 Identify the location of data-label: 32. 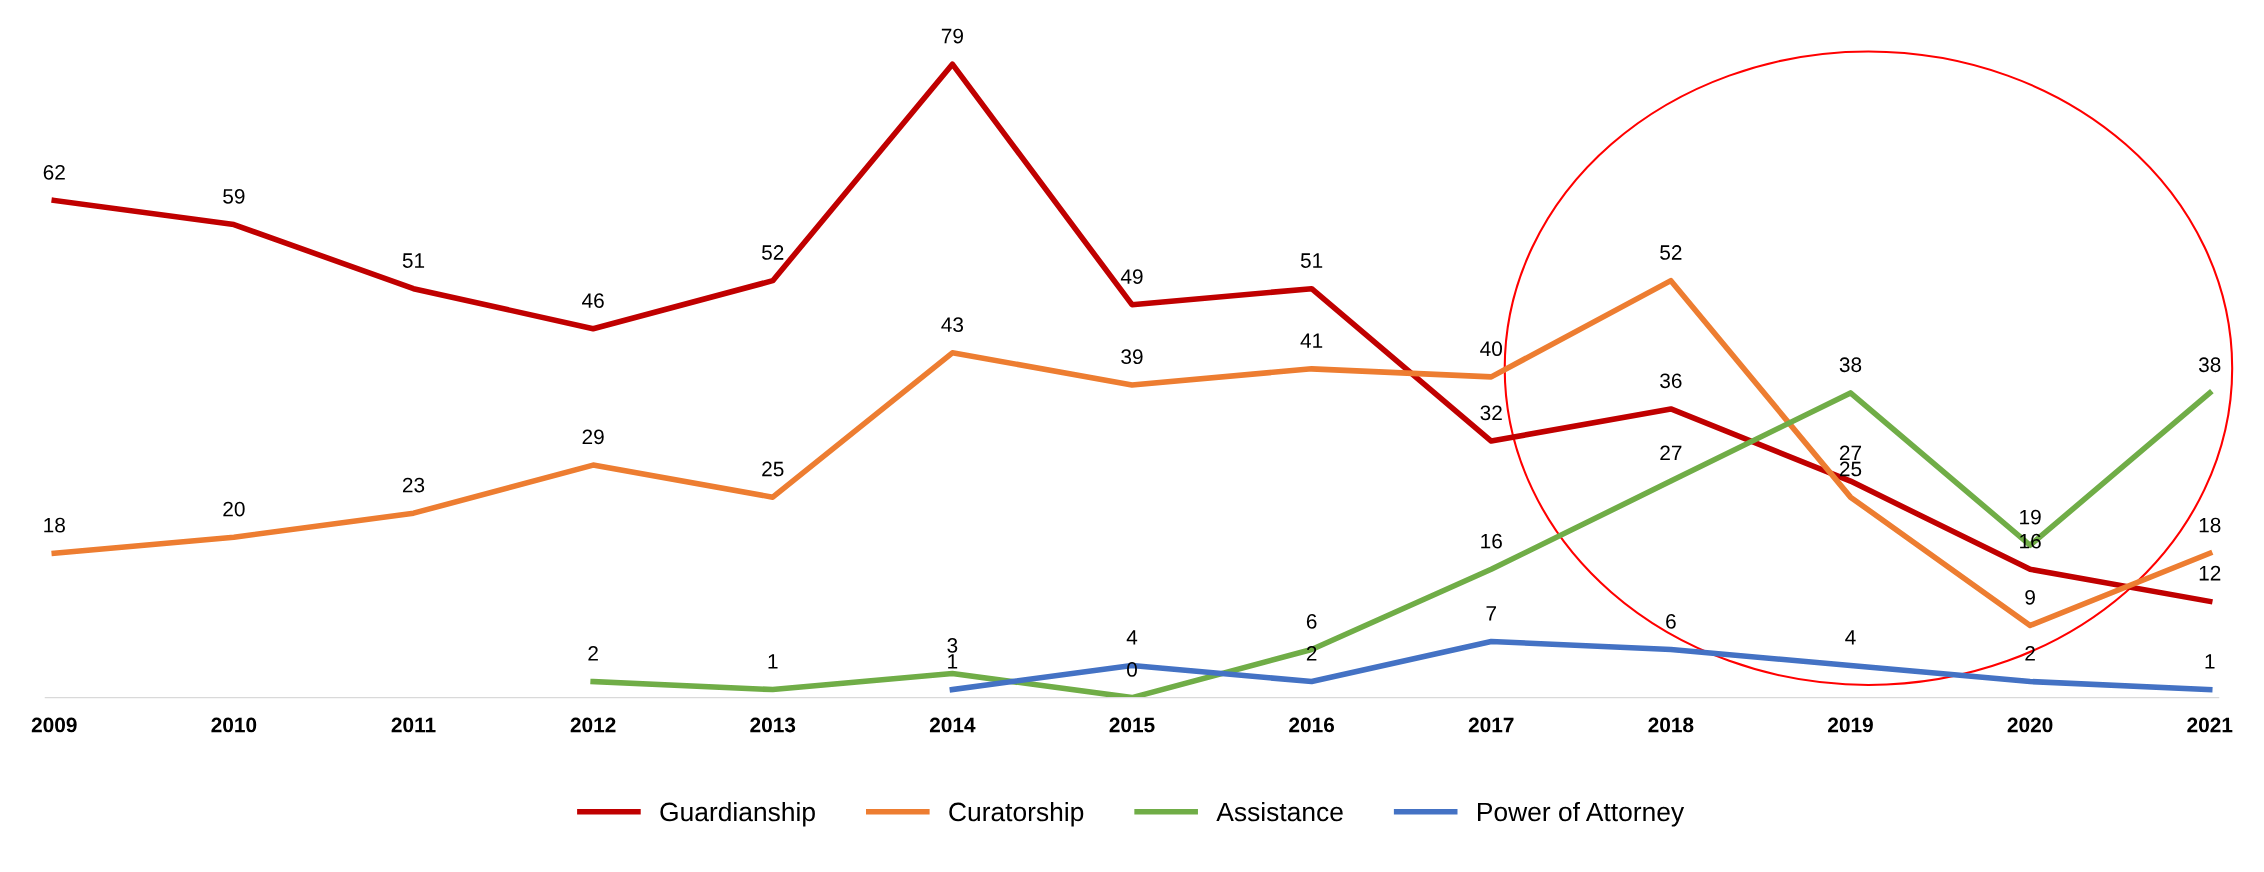
(1491, 413).